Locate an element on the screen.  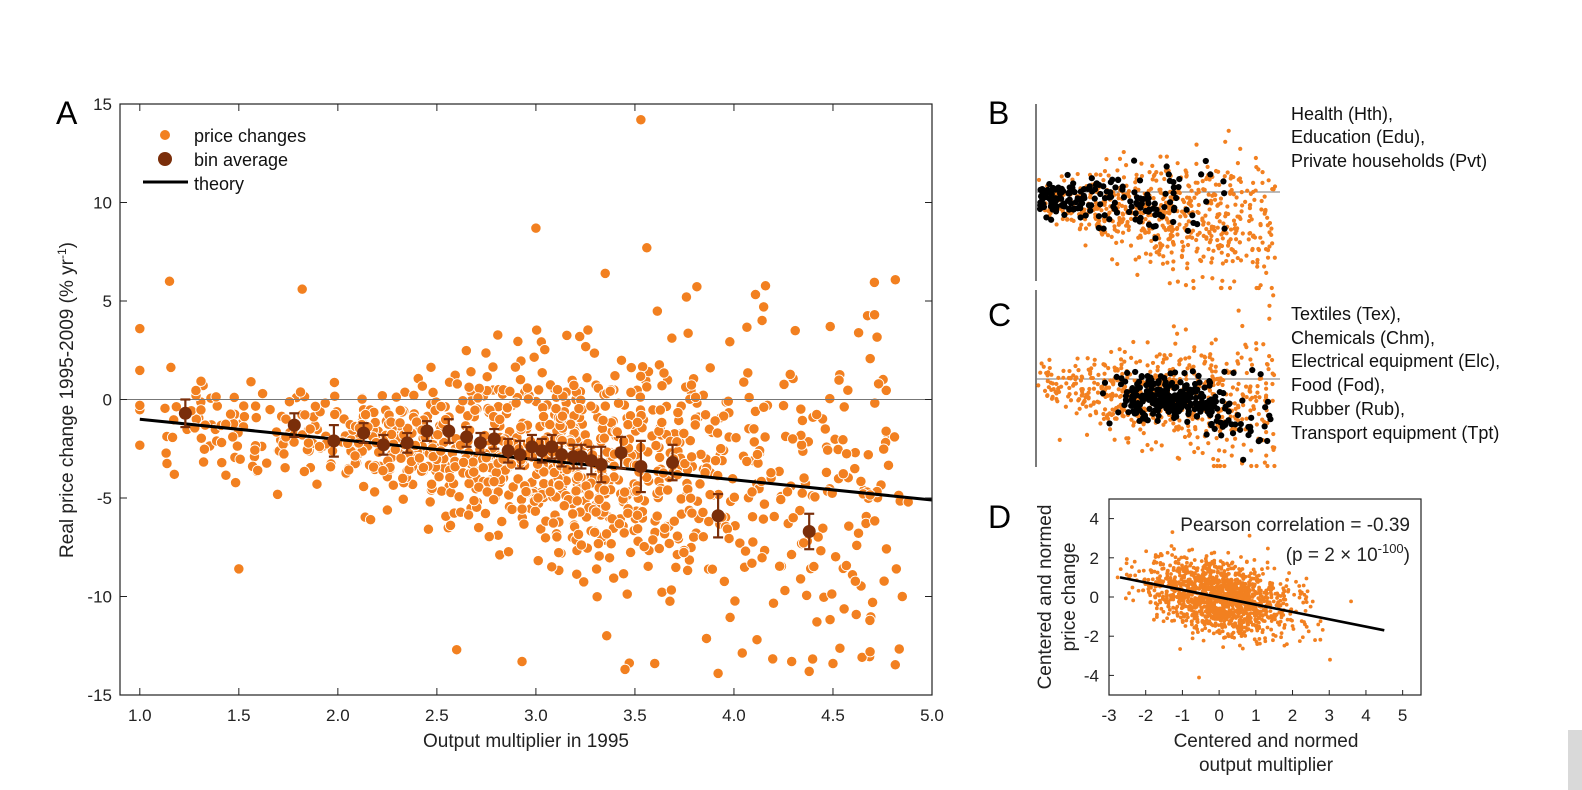
bin-average-point is located at coordinates (427, 431).